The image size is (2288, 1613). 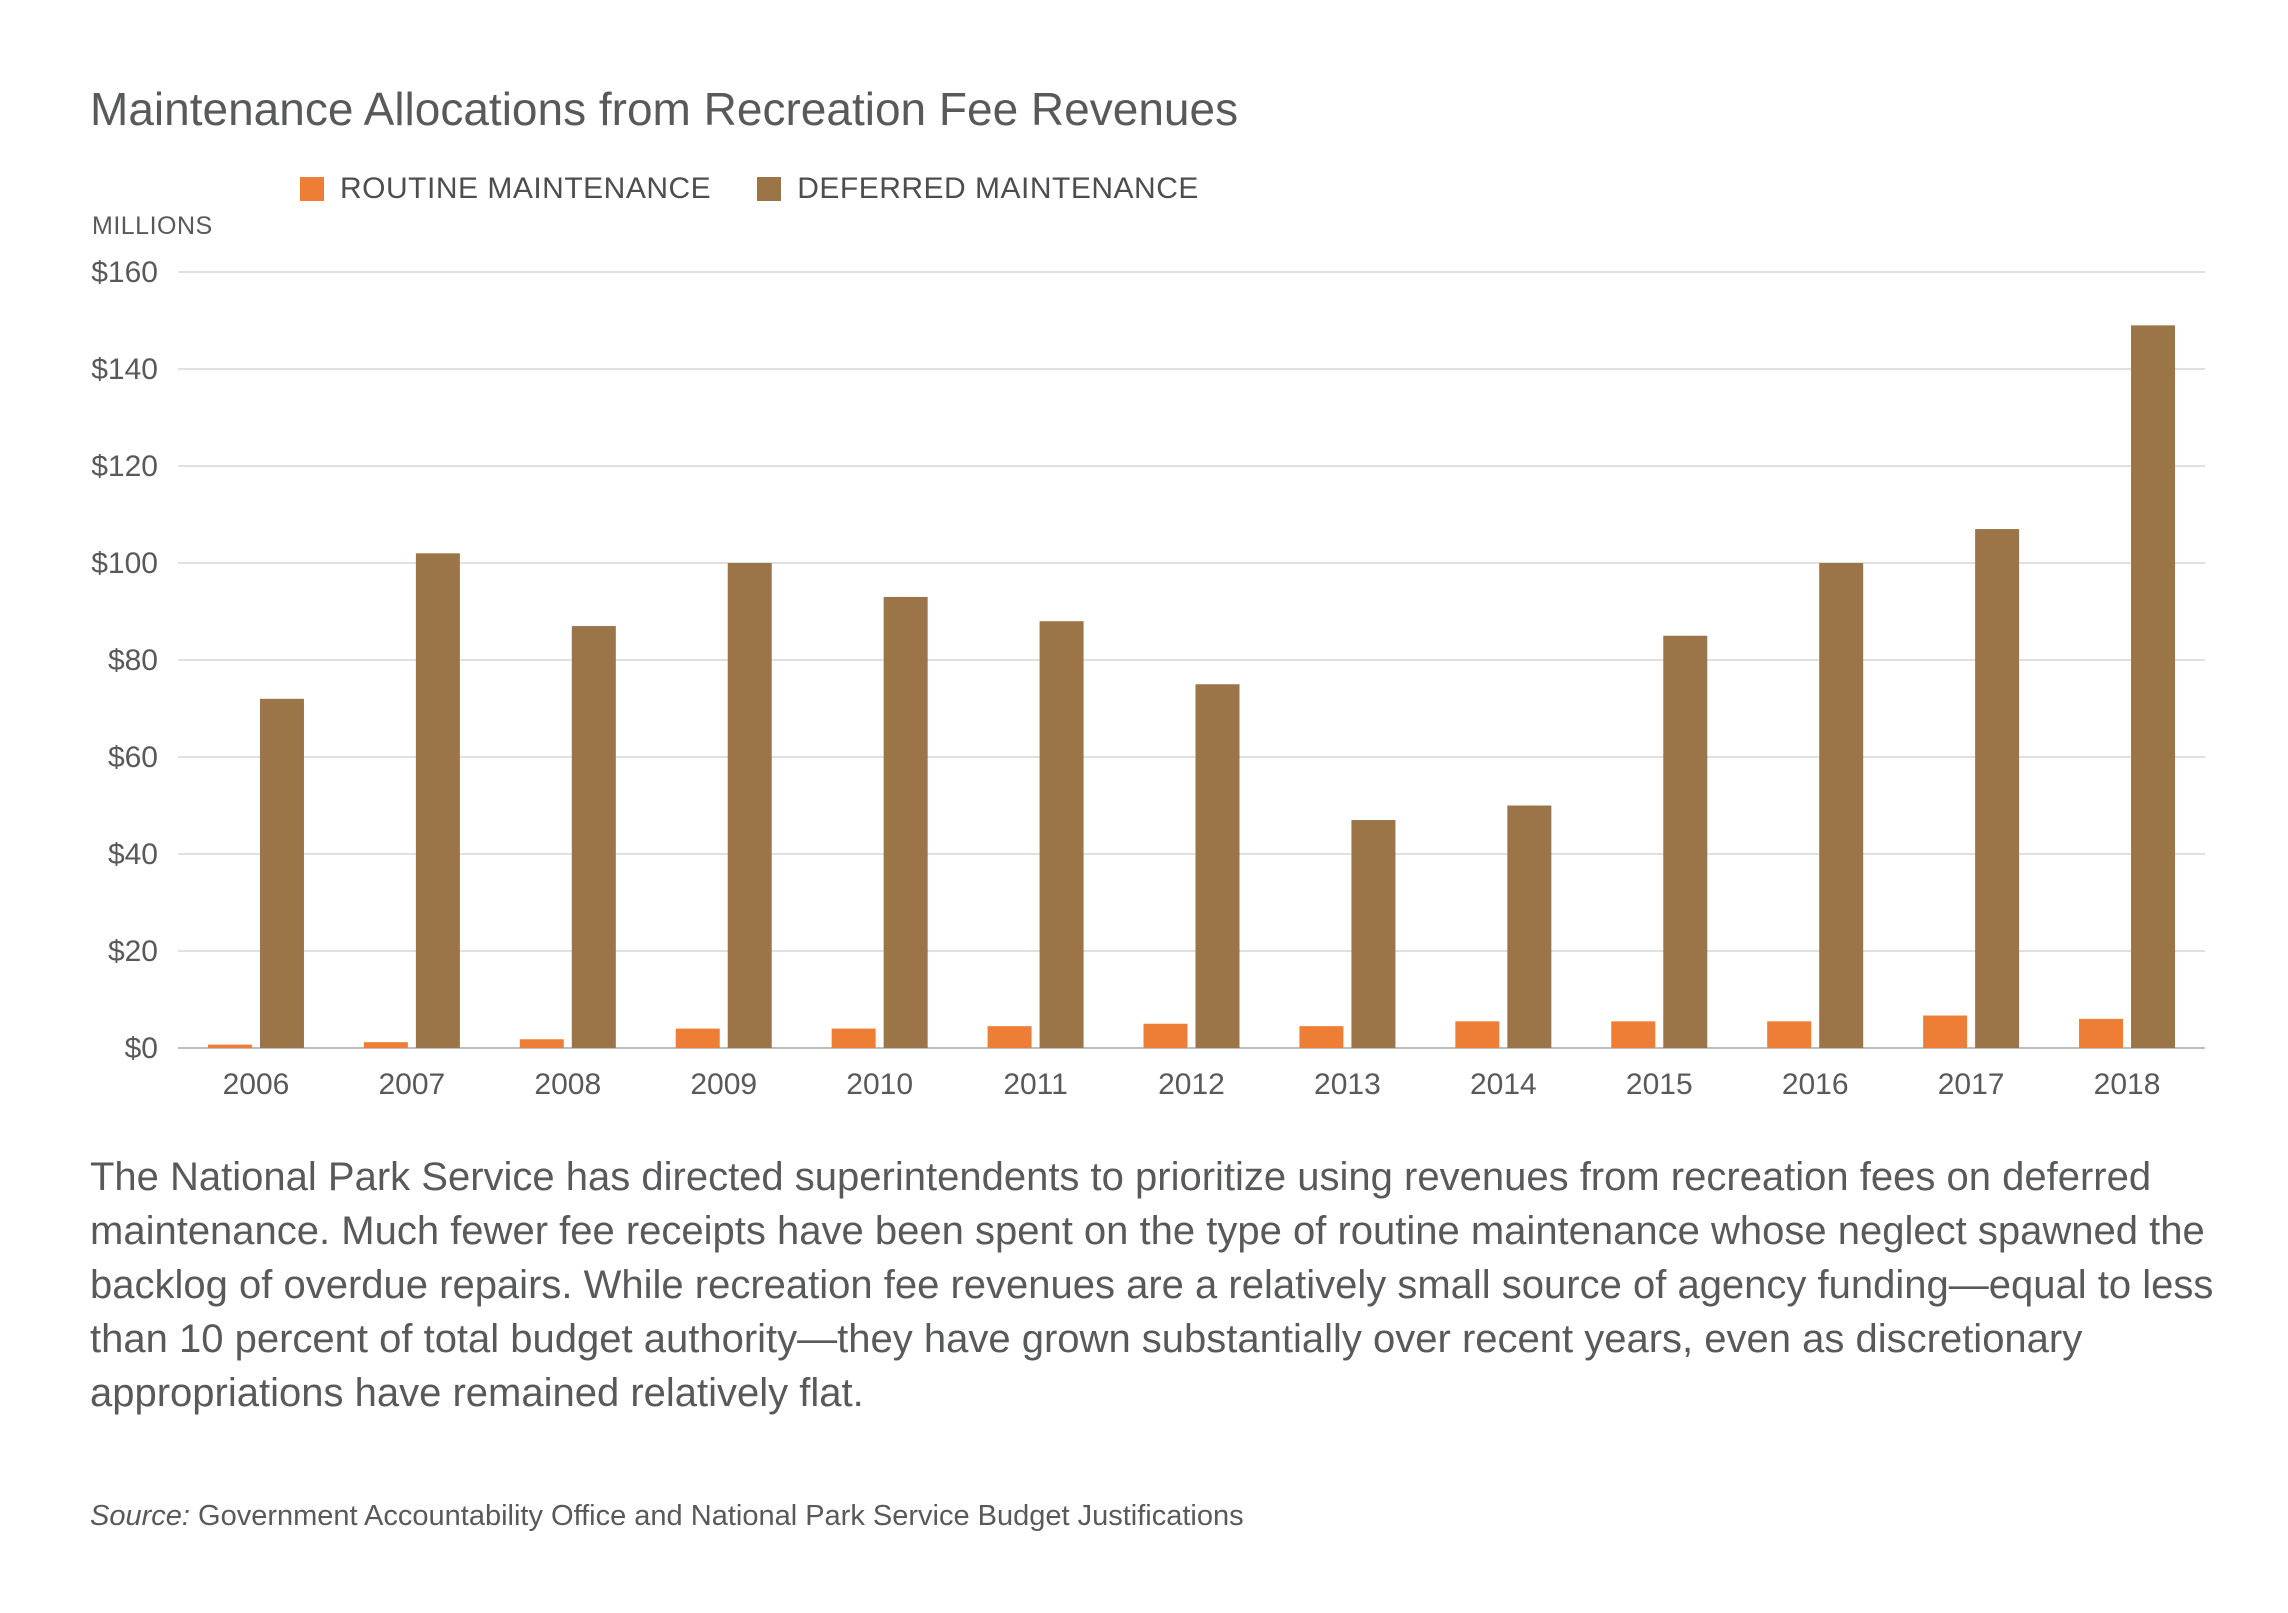 I want to click on x-tick-label: 2007, so click(x=412, y=1084).